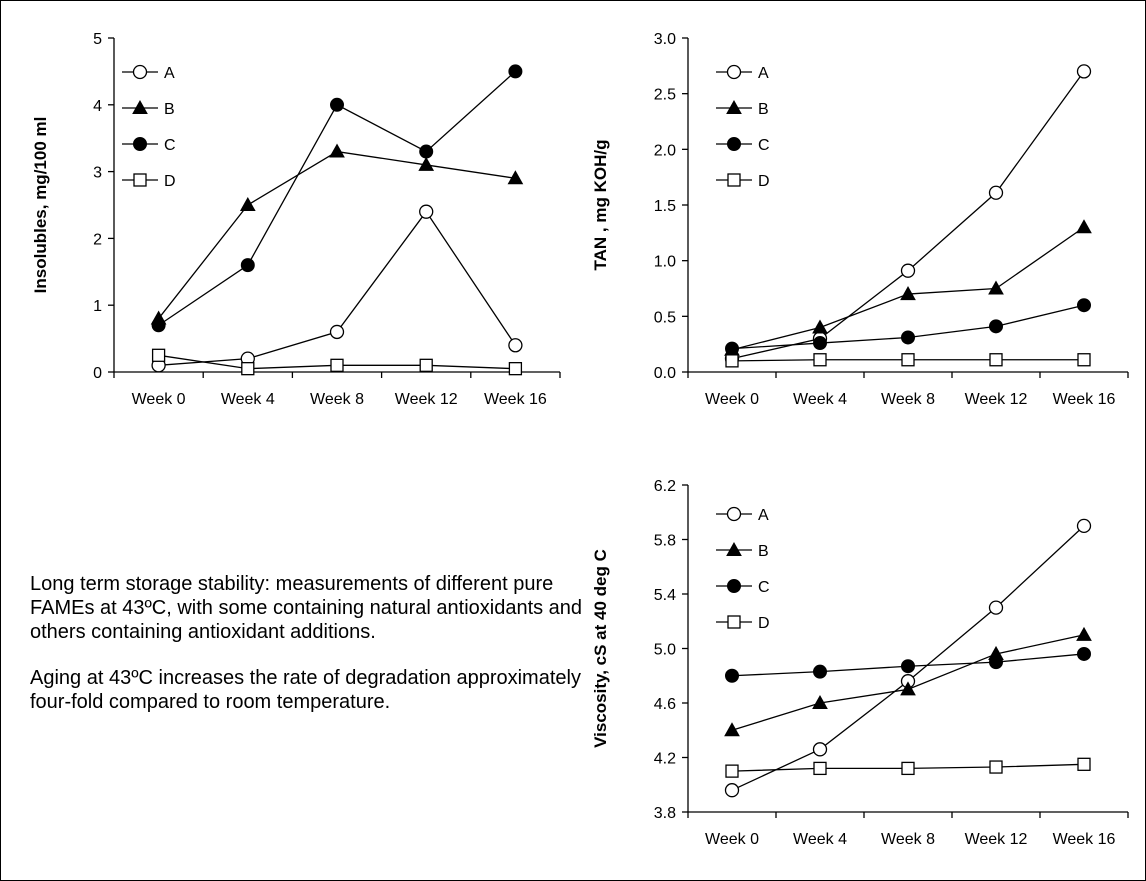  What do you see at coordinates (97, 39) in the screenshot?
I see `y-tick-label: 5` at bounding box center [97, 39].